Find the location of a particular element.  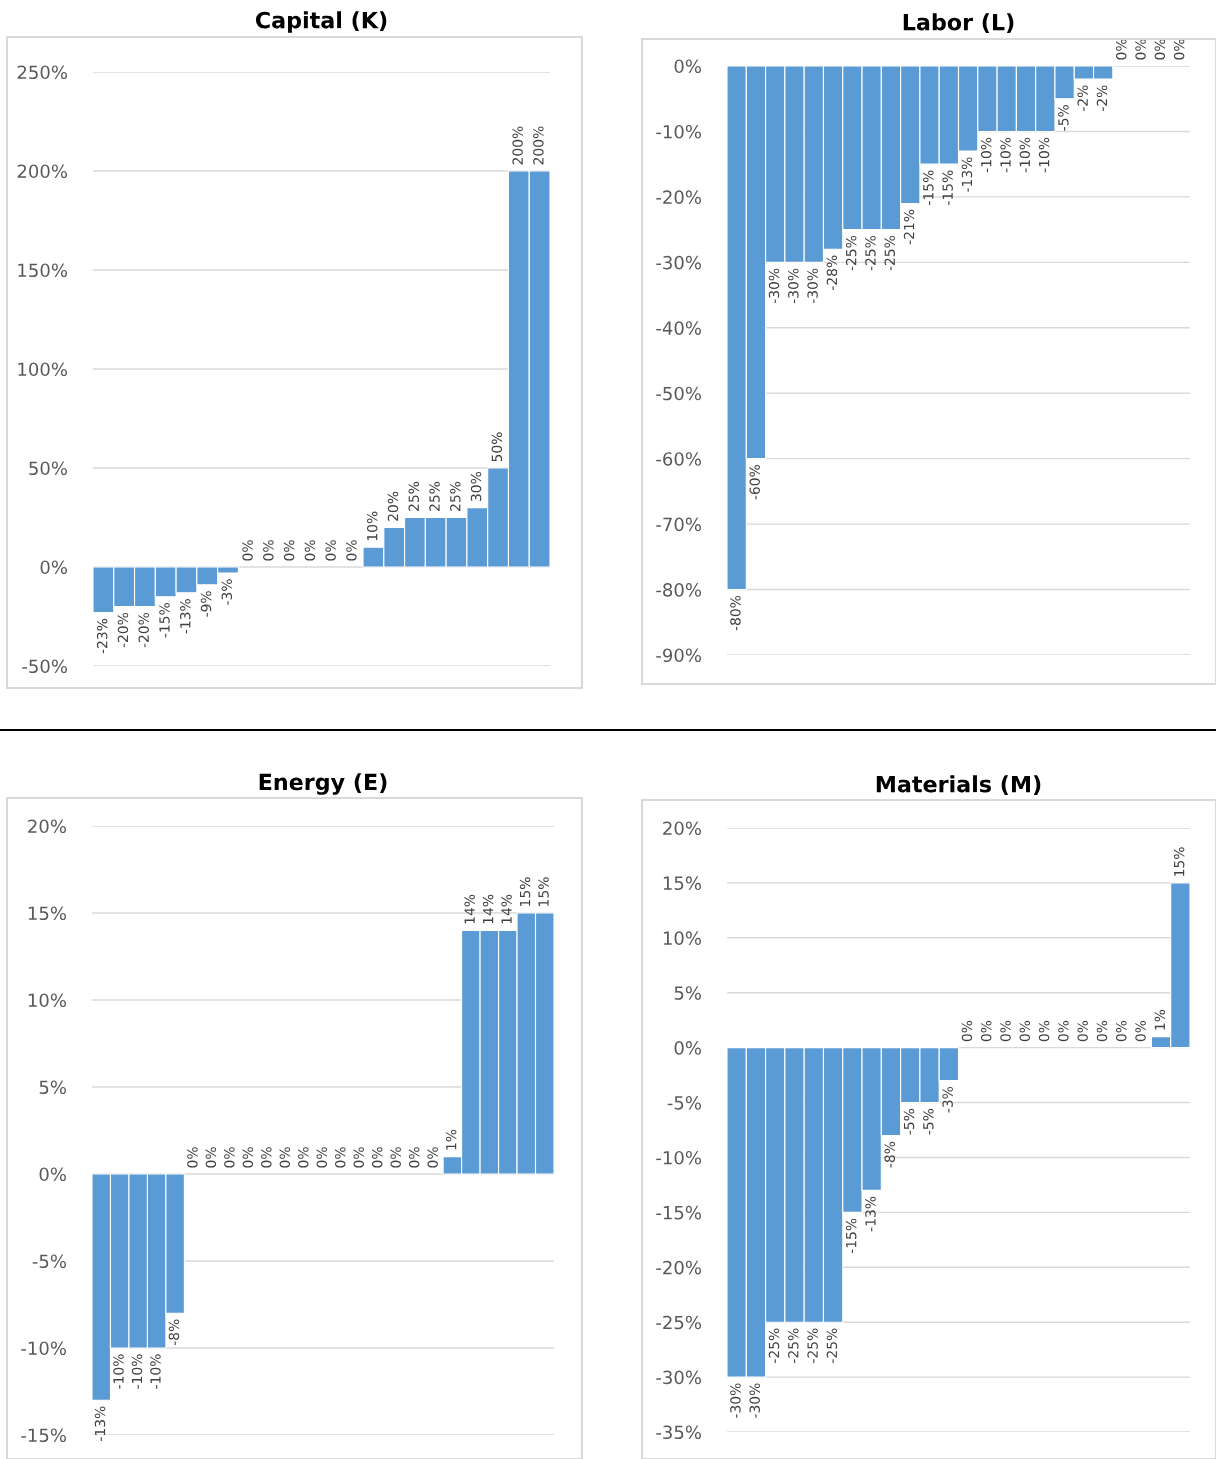

y-tick-label: -25% is located at coordinates (678, 1322).